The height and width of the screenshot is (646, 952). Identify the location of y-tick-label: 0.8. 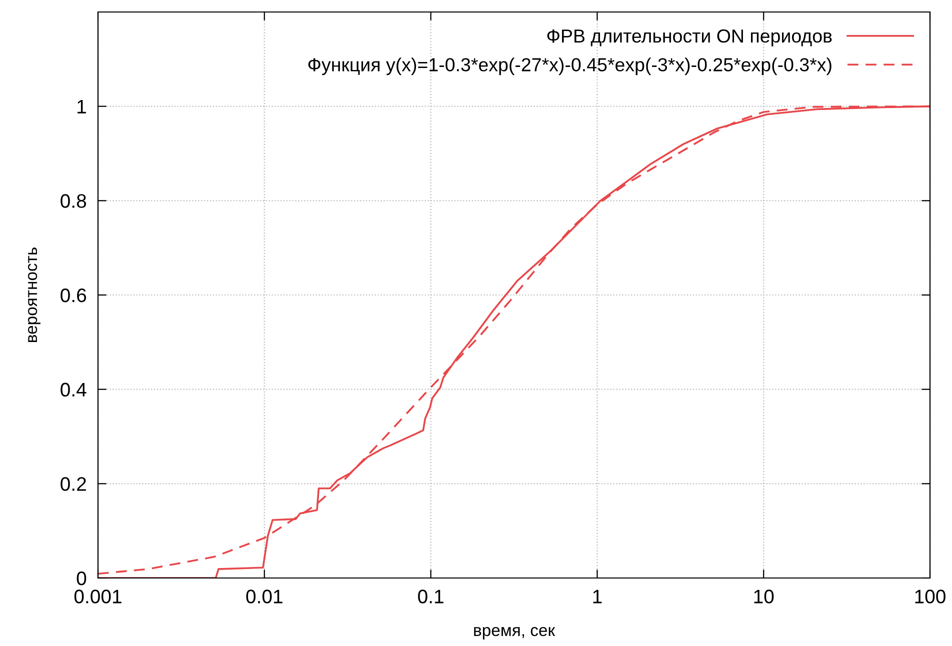
(73, 201).